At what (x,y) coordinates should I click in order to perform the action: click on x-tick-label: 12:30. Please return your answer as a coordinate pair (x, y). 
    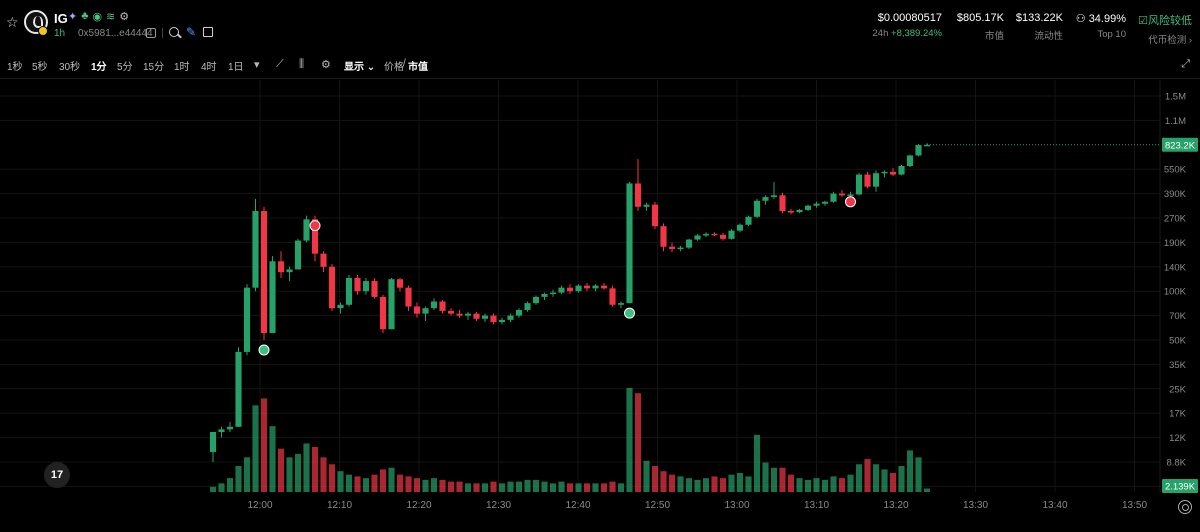
    Looking at the image, I should click on (498, 505).